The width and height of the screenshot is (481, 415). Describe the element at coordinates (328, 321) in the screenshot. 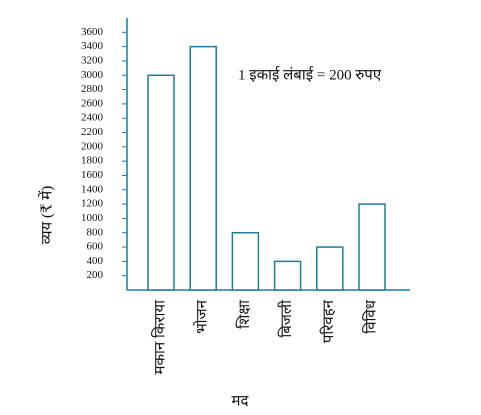

I see `x-tick-label: परिवहन` at that location.